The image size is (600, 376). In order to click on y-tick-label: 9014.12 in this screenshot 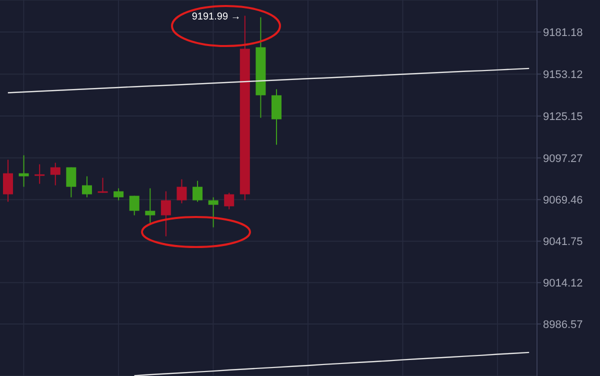, I will do `click(563, 284)`.